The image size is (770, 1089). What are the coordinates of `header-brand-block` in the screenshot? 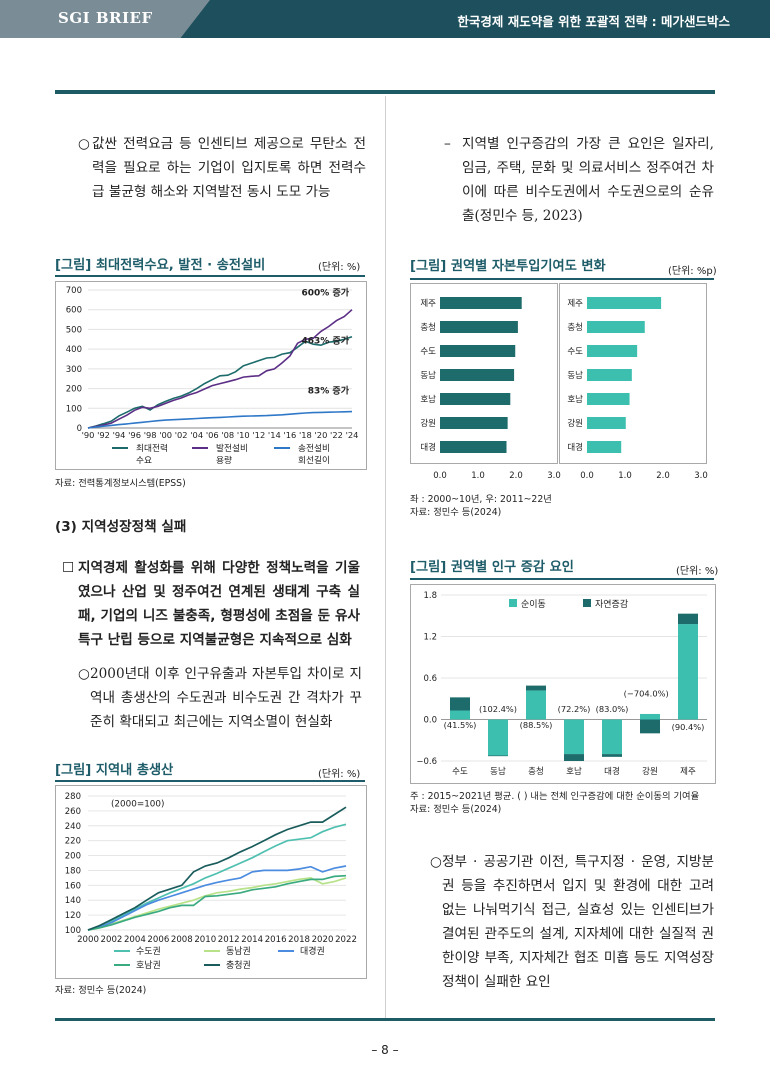 It's located at (105, 19).